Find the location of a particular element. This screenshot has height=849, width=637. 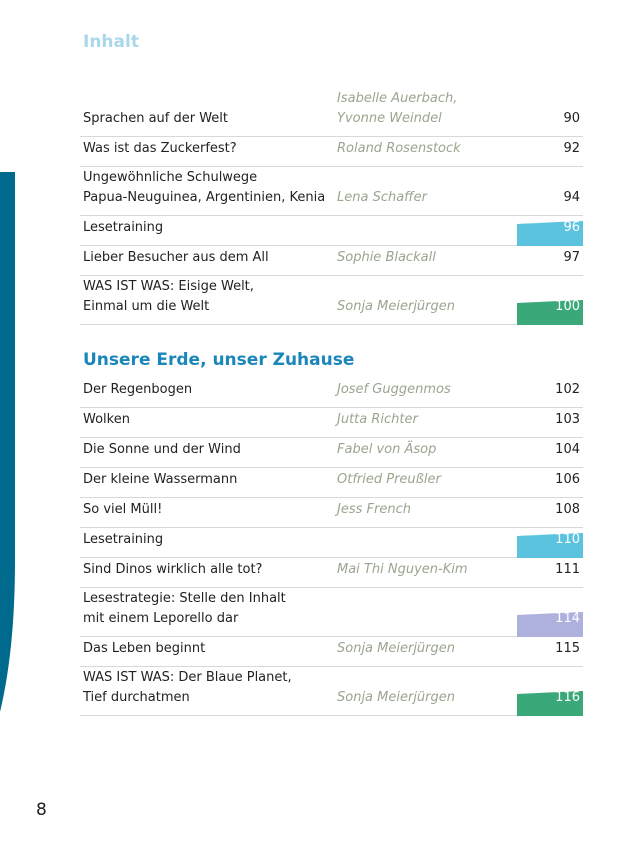

entry-title: Was ist das Zuckerfest? is located at coordinates (160, 149).